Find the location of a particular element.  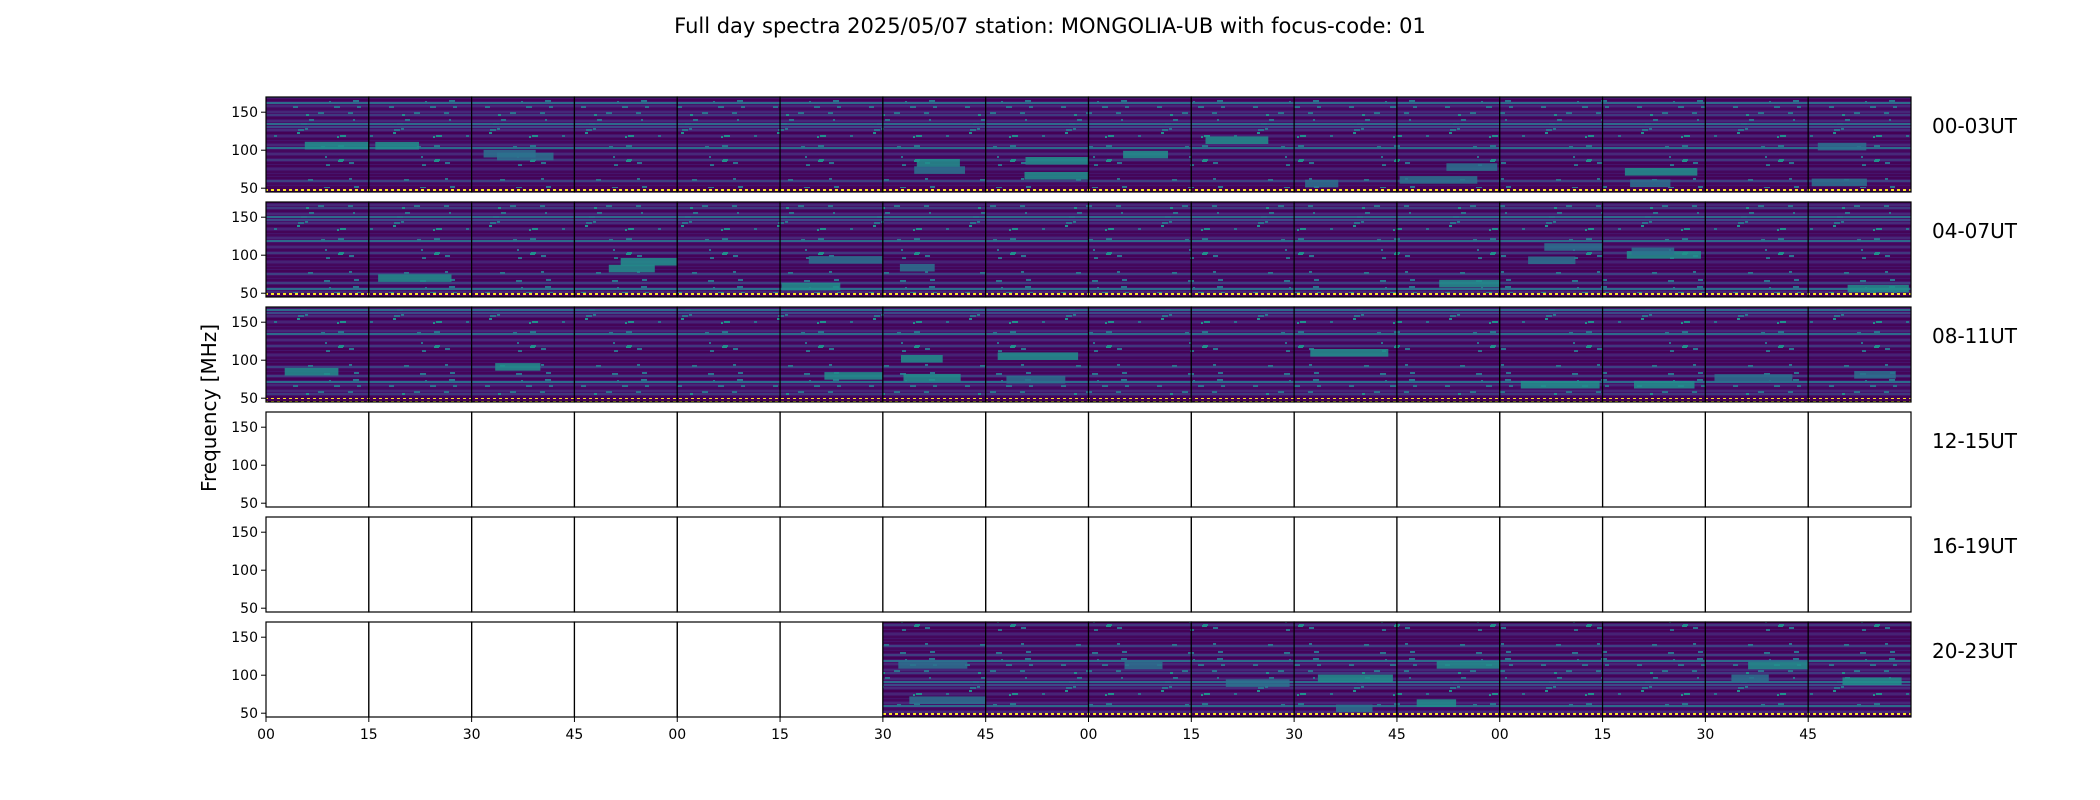

row-label: 12-15UT is located at coordinates (1975, 441).